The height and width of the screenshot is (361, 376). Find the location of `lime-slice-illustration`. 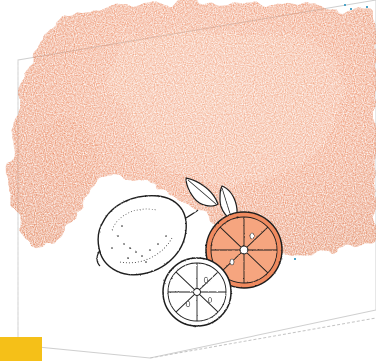

lime-slice-illustration is located at coordinates (197, 292).